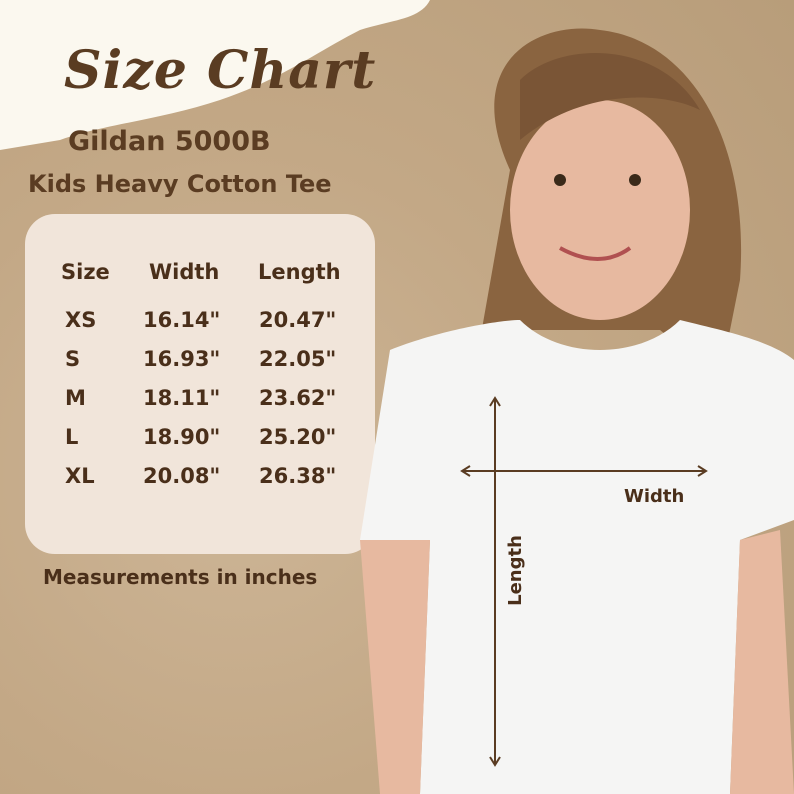 This screenshot has height=794, width=794. I want to click on cell: XL, so click(80, 476).